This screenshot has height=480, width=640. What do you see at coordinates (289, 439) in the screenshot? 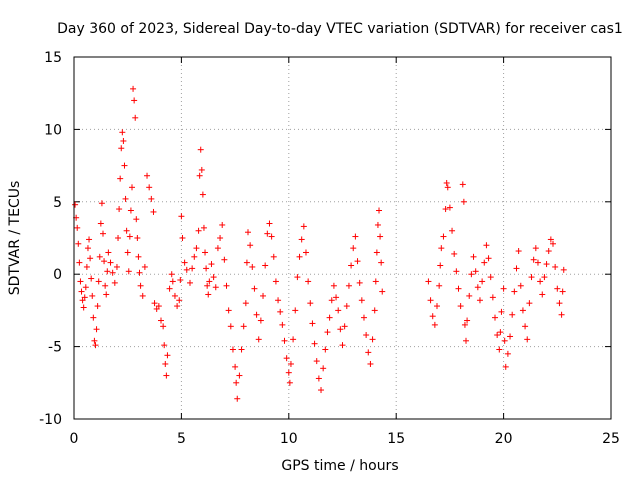
I see `x-tick-label: 10` at bounding box center [289, 439].